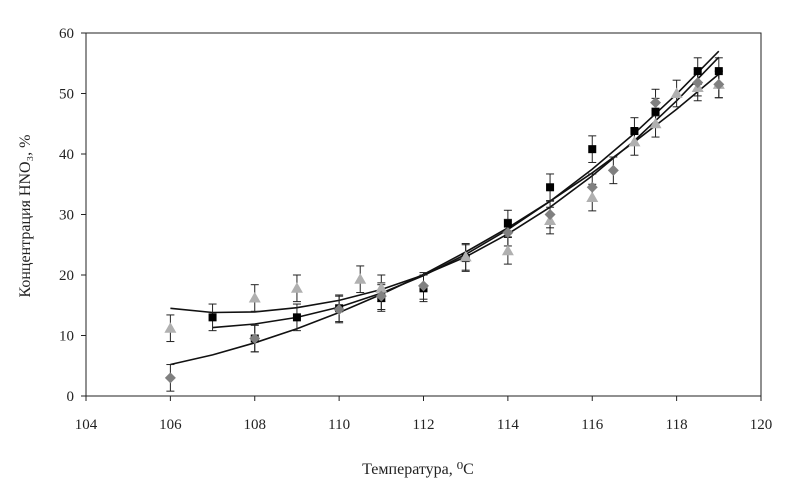  Describe the element at coordinates (66, 155) in the screenshot. I see `y-tick-label: 40` at that location.